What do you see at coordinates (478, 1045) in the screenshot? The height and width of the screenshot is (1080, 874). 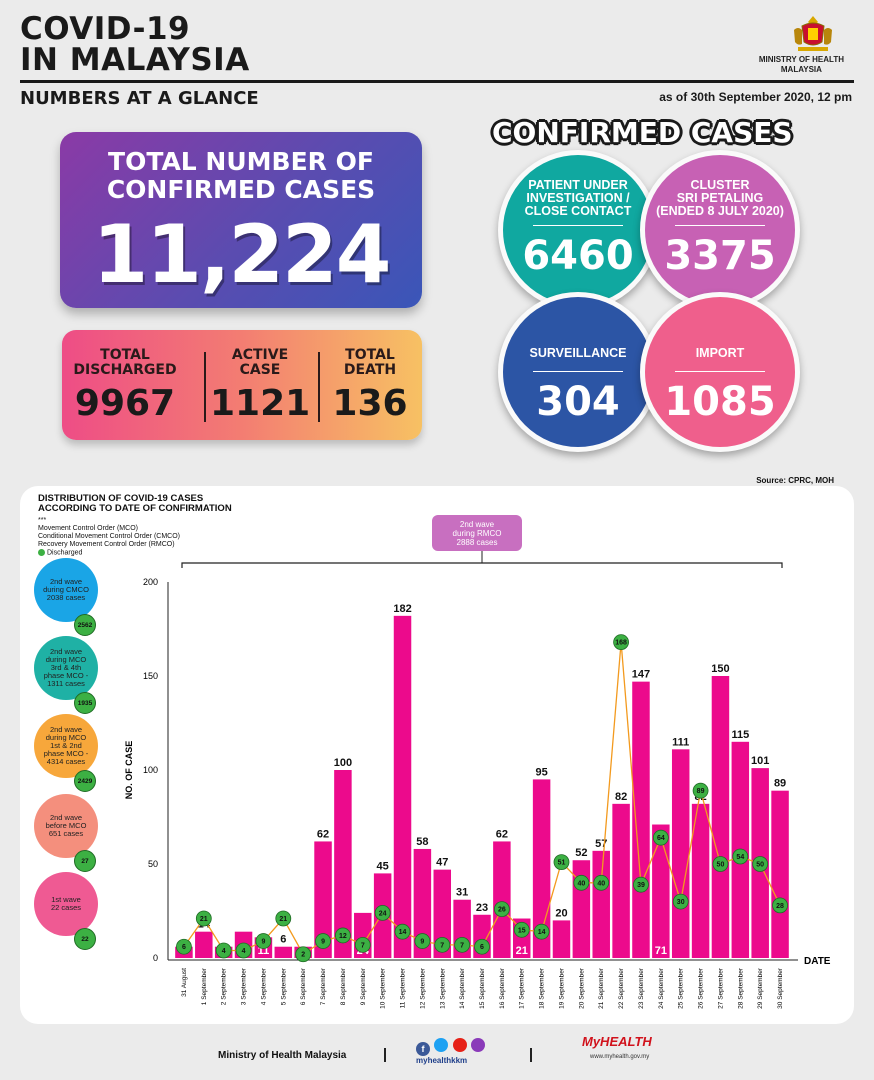 I see `instagram-icon` at bounding box center [478, 1045].